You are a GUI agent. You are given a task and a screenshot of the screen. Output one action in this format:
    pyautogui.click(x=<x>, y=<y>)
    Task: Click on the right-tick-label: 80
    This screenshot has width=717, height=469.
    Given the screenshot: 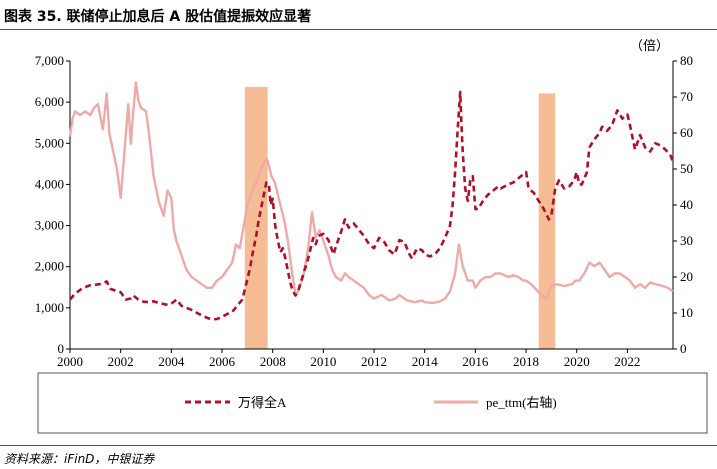 What is the action you would take?
    pyautogui.click(x=686, y=60)
    